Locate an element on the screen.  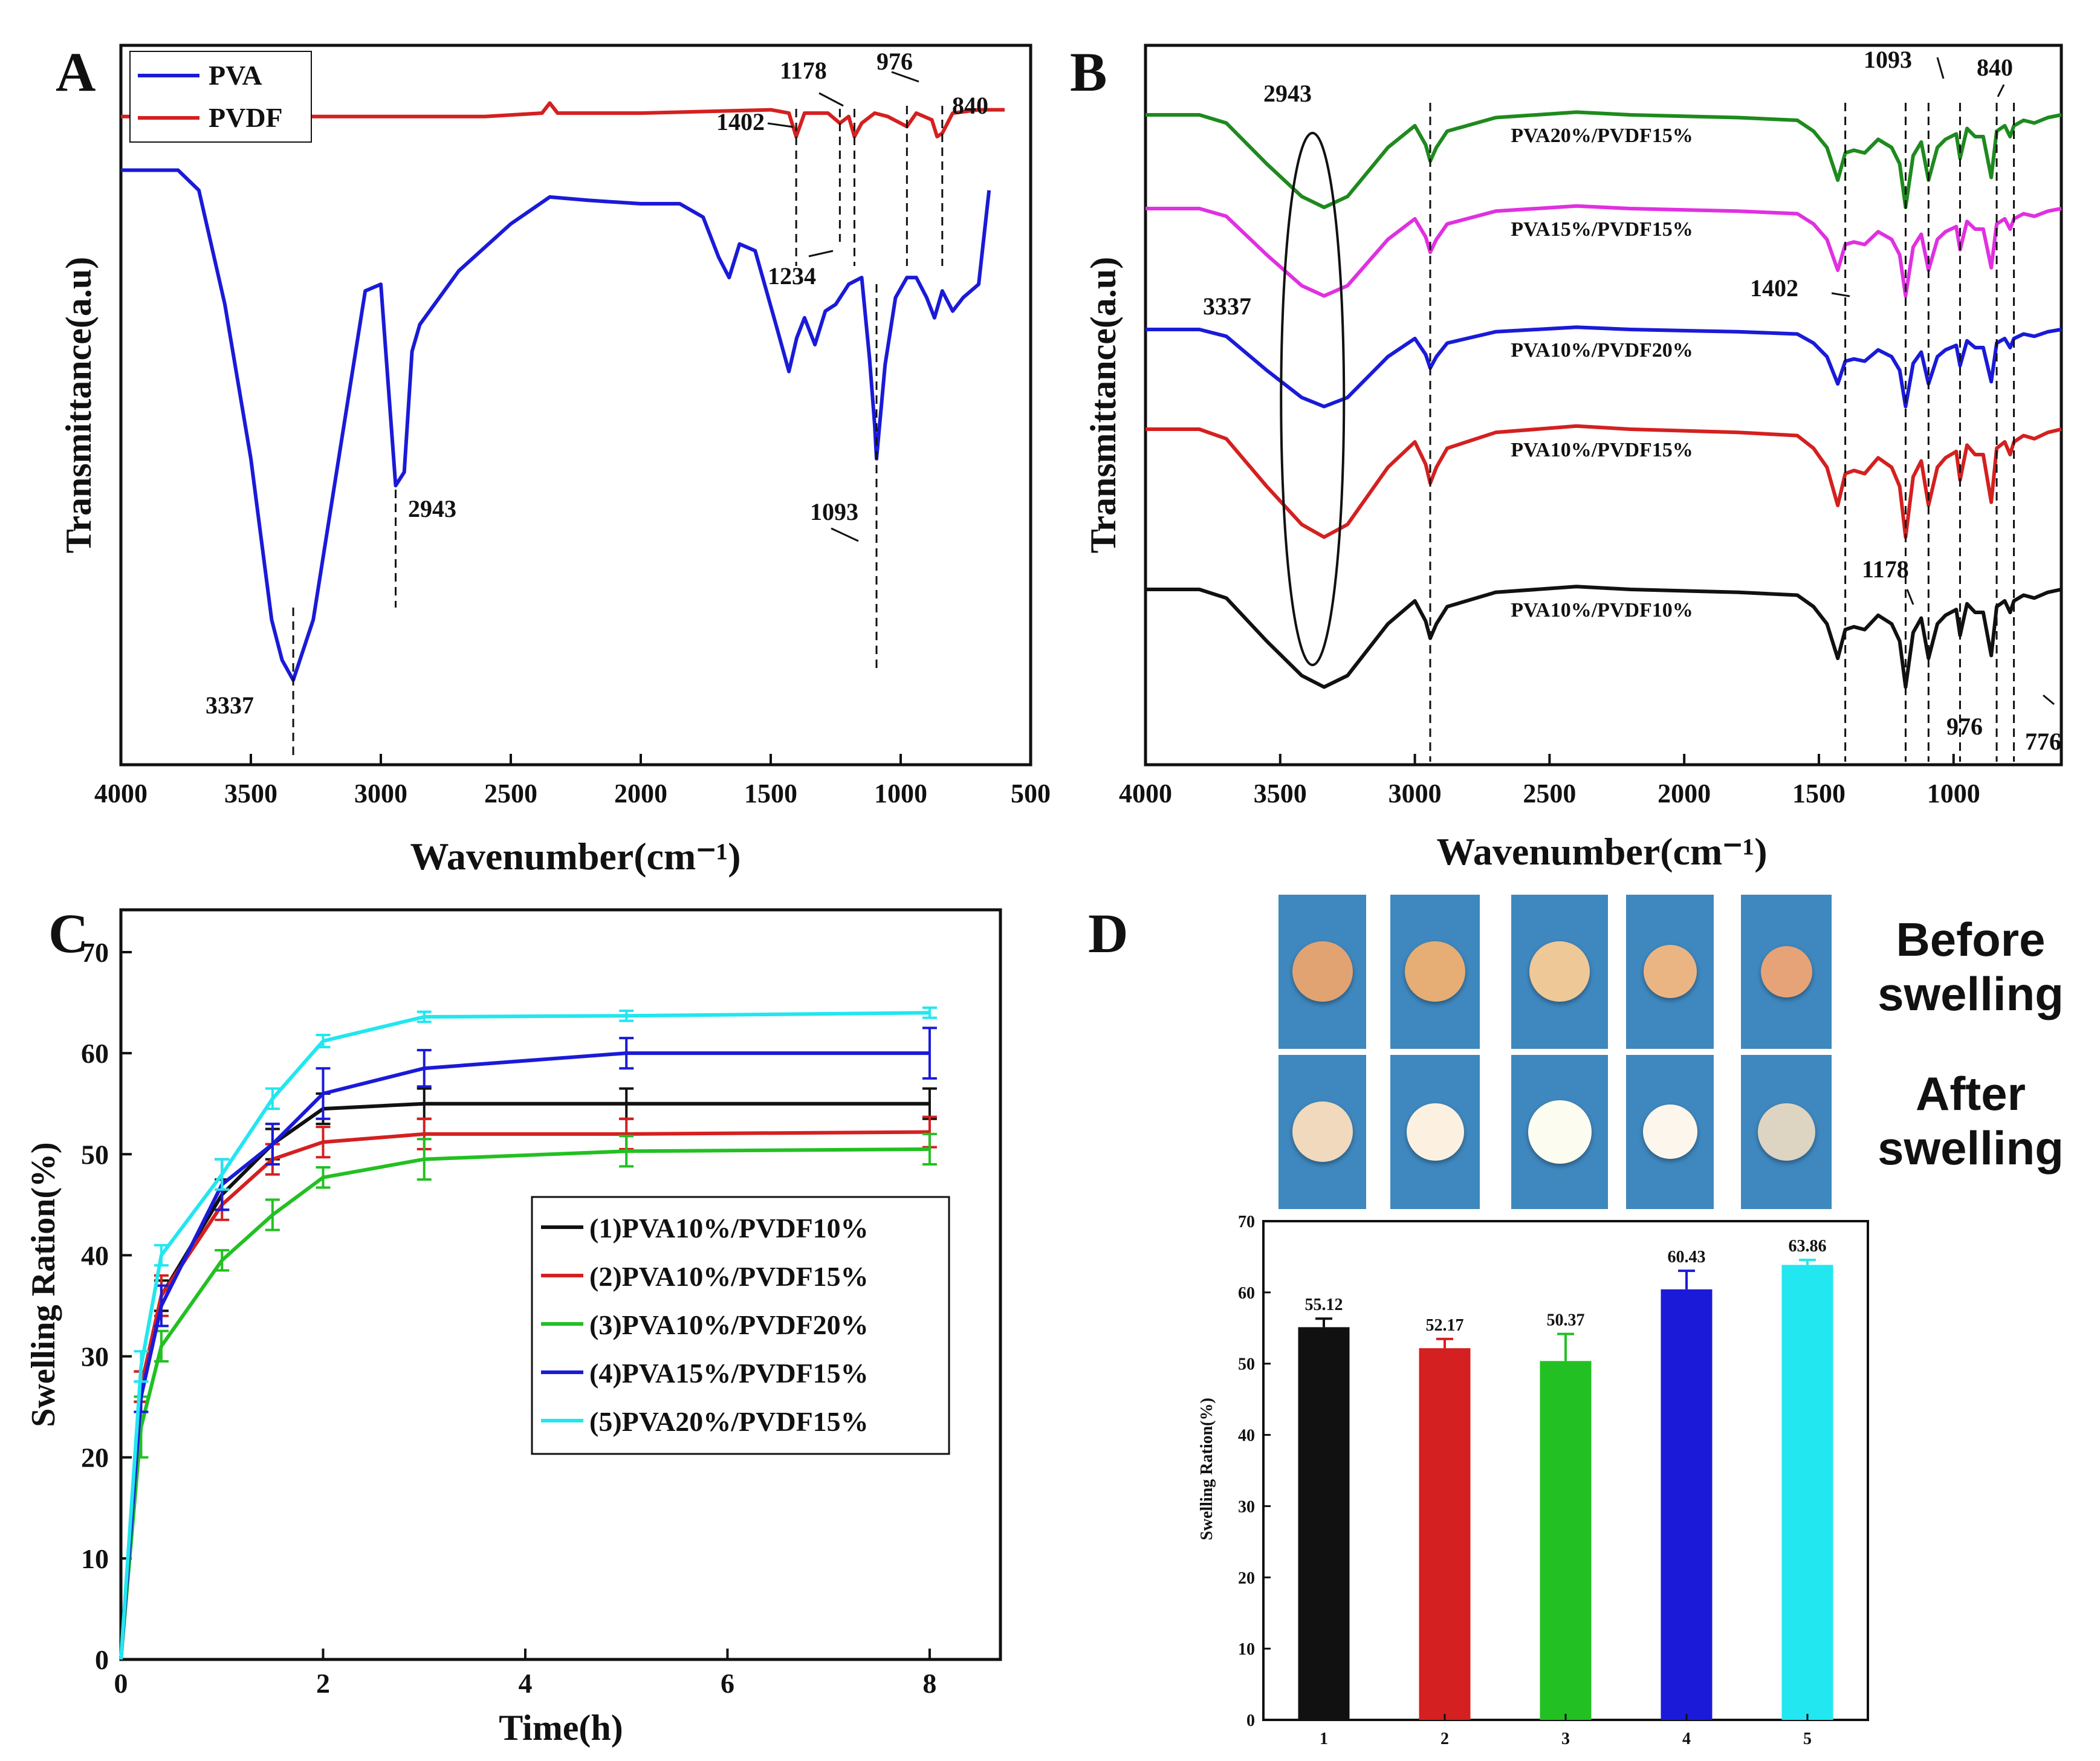
panel-b-peak-label: 1178 is located at coordinates (1885, 569).